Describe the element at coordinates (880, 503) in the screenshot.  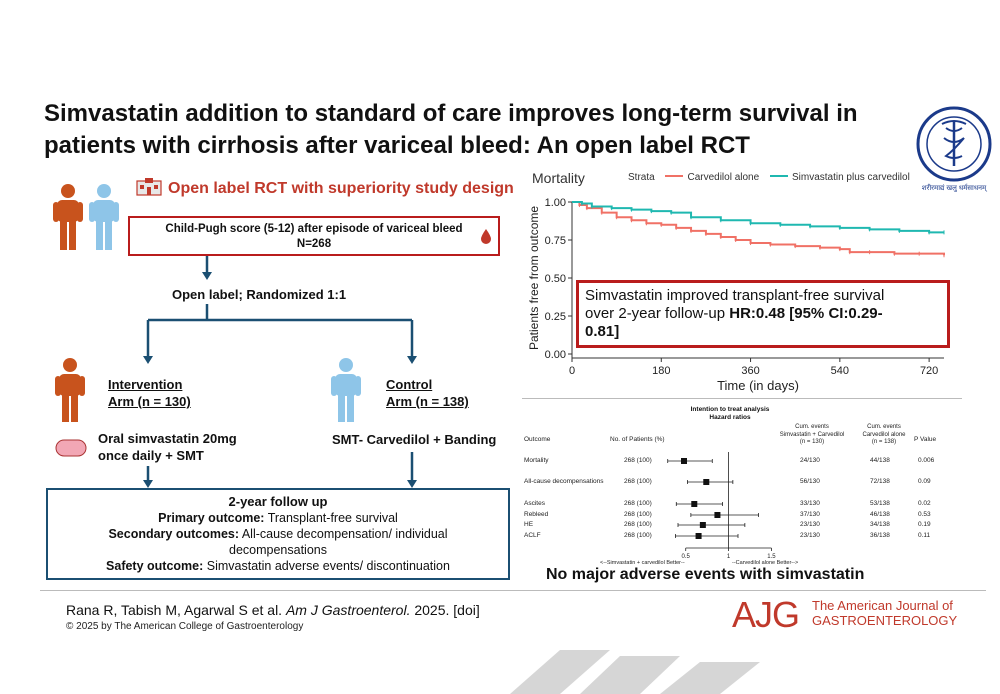
I see `forest-cell-carv: 53/138` at that location.